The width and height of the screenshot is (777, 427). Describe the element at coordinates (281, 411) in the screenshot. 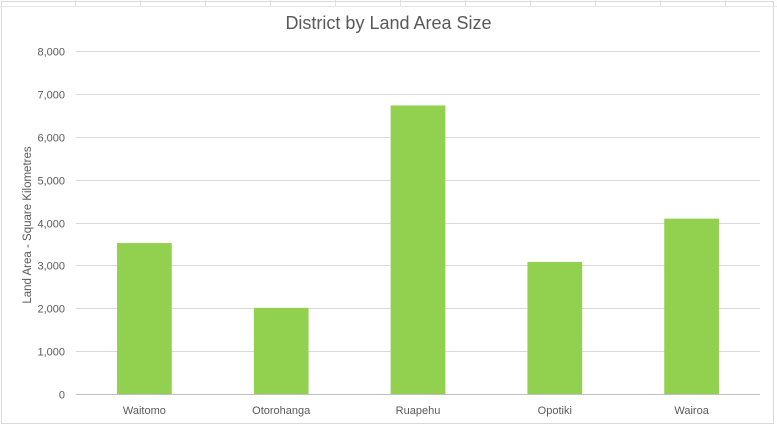

I see `x-tick-label: Otorohanga` at that location.